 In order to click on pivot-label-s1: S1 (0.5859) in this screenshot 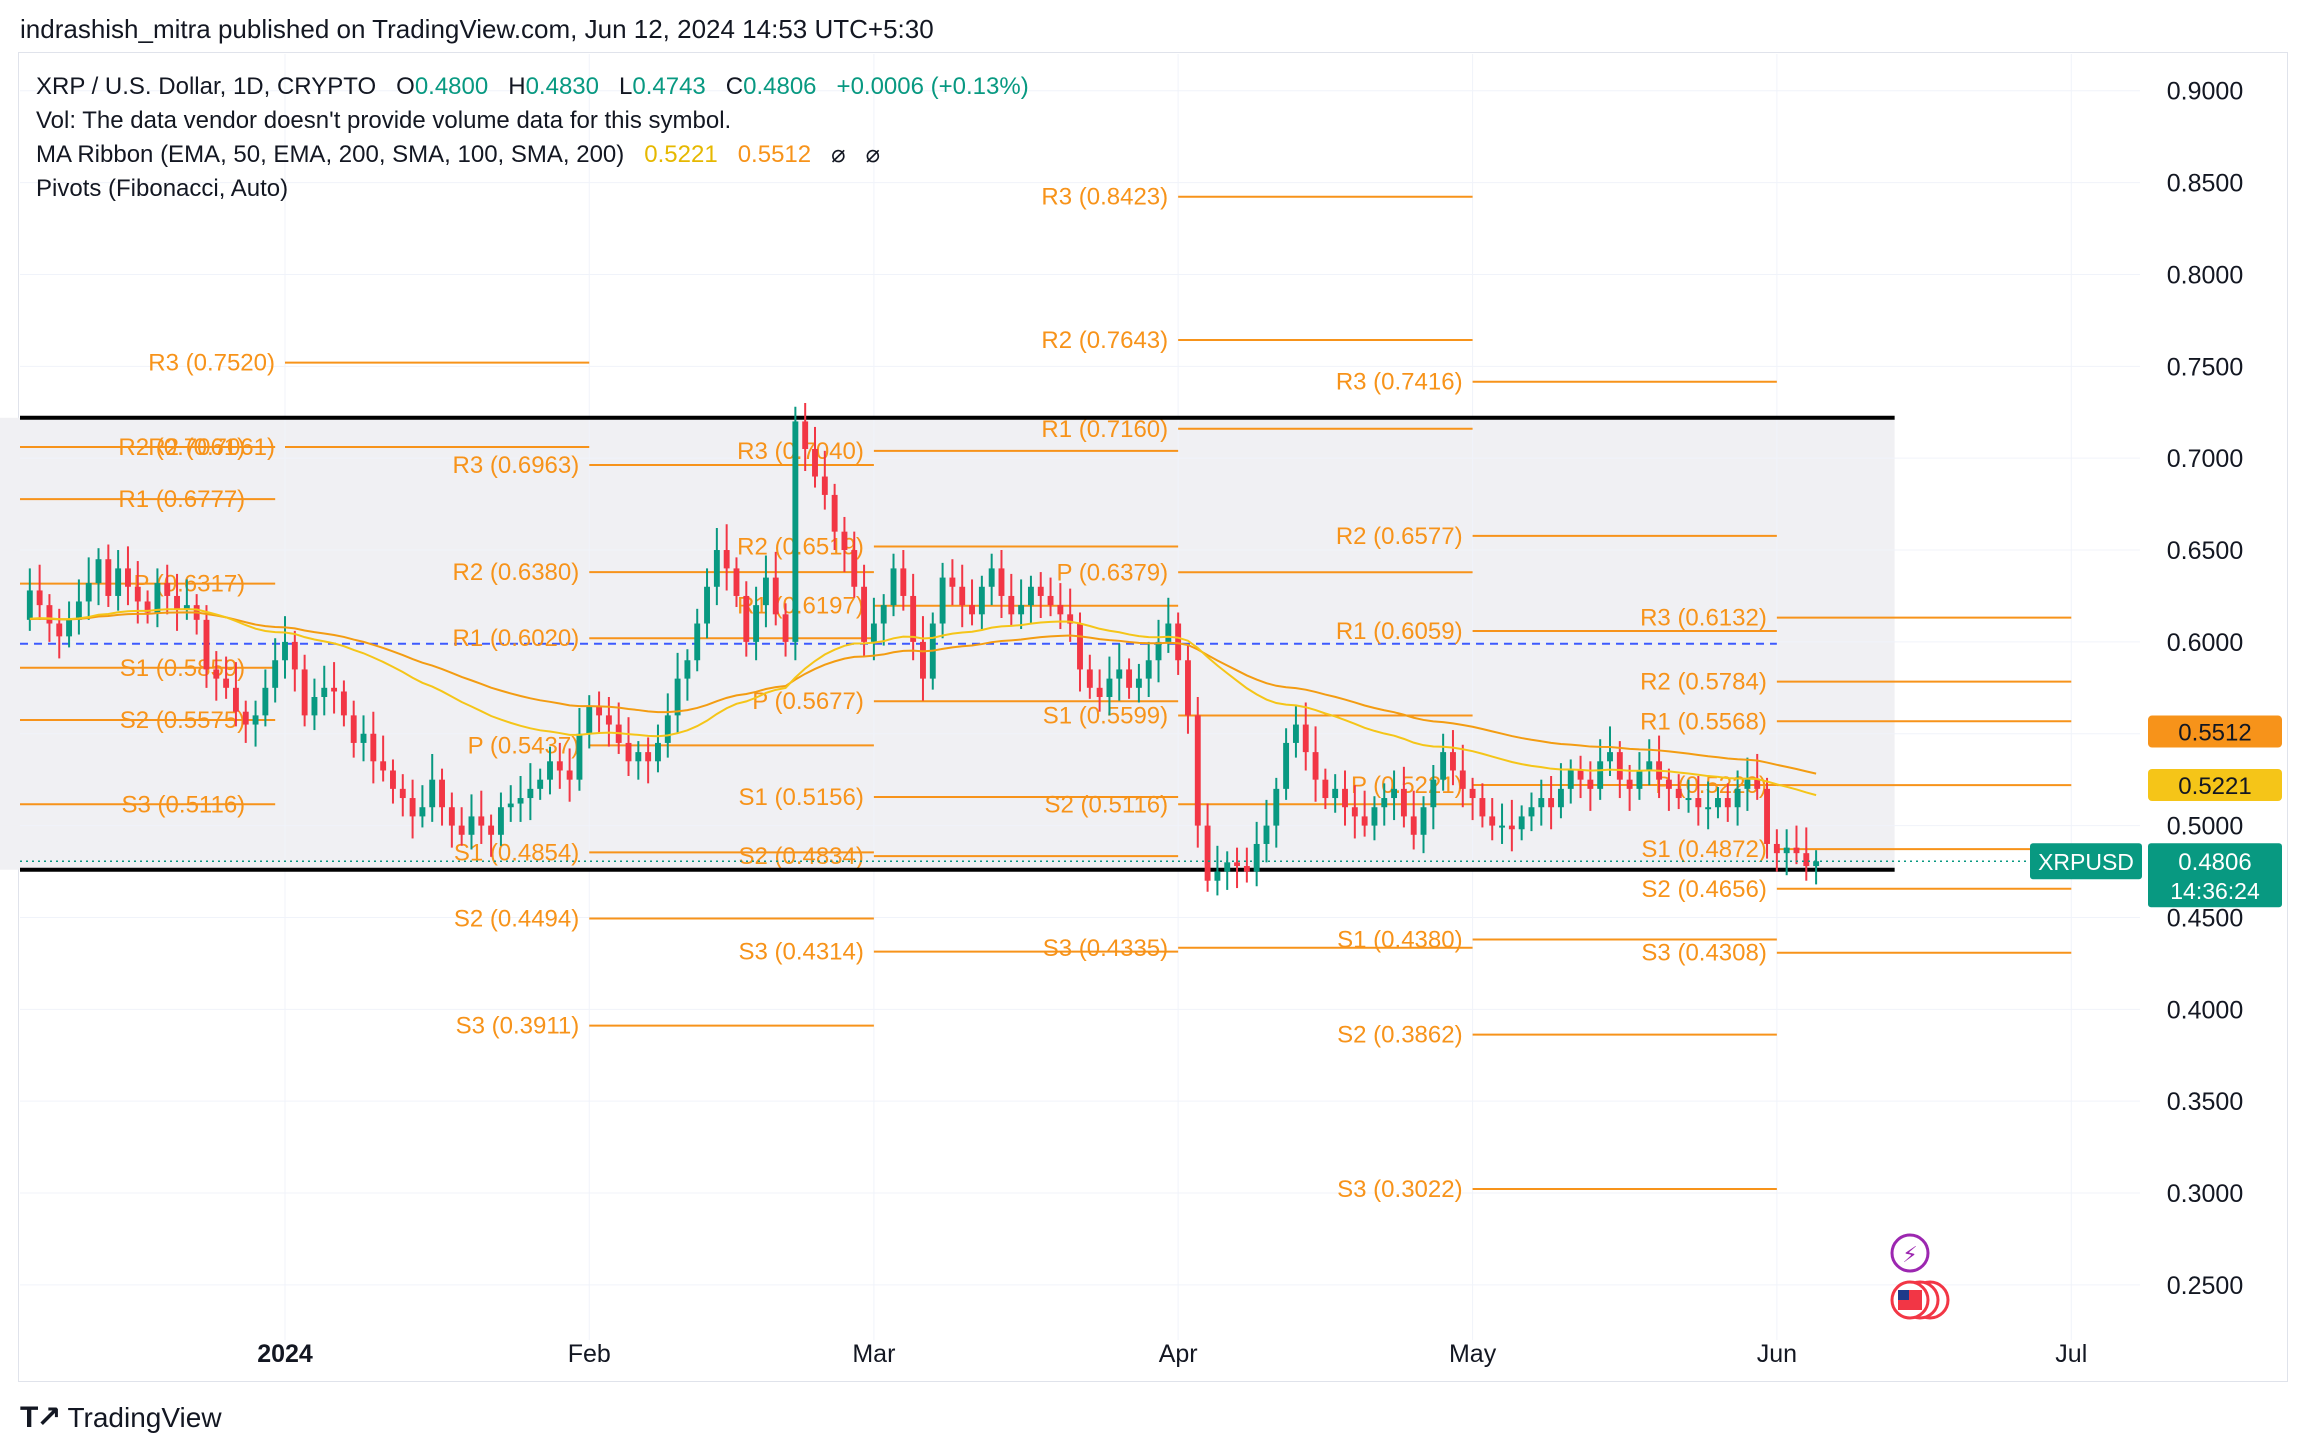, I will do `click(182, 668)`.